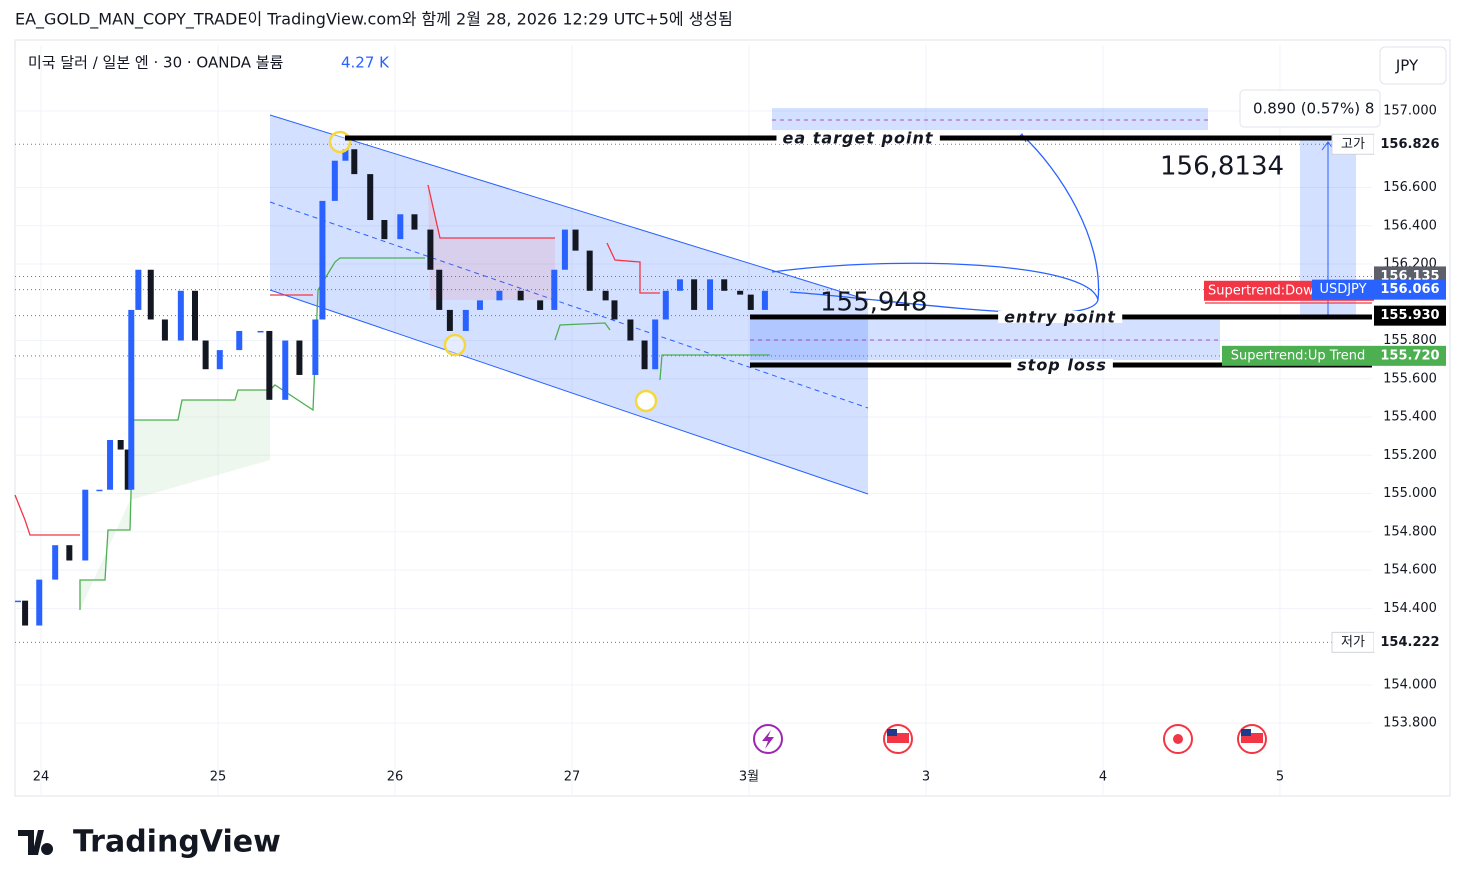 The height and width of the screenshot is (892, 1466). What do you see at coordinates (749, 777) in the screenshot?
I see `x-tick-label: 3월` at bounding box center [749, 777].